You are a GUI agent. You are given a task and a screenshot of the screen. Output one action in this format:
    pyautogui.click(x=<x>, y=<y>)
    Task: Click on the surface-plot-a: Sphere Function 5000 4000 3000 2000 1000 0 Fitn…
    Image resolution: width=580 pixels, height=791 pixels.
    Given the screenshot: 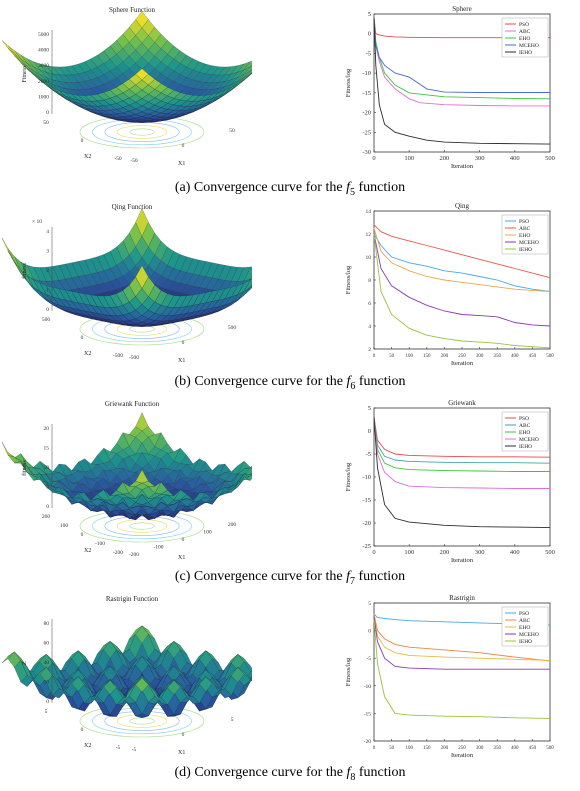 What is the action you would take?
    pyautogui.click(x=142, y=89)
    